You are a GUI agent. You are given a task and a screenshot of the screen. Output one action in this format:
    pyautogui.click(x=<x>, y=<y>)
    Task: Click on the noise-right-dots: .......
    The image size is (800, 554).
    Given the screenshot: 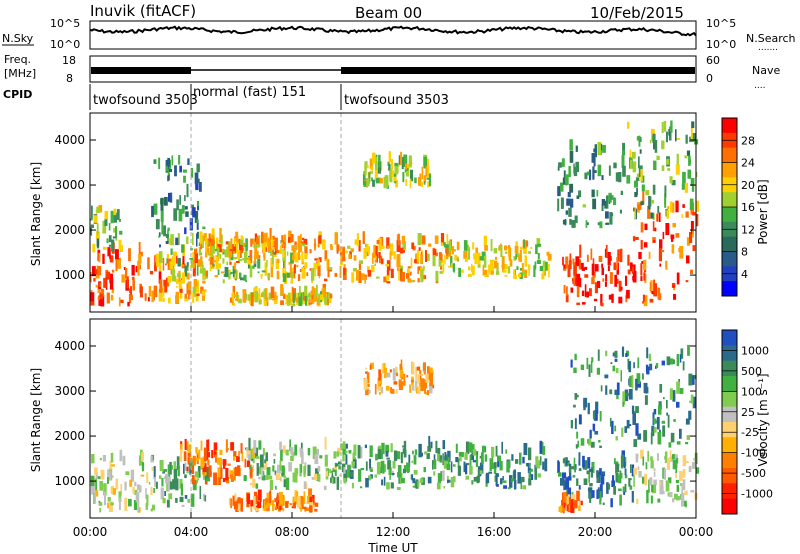 What is the action you would take?
    pyautogui.click(x=768, y=48)
    